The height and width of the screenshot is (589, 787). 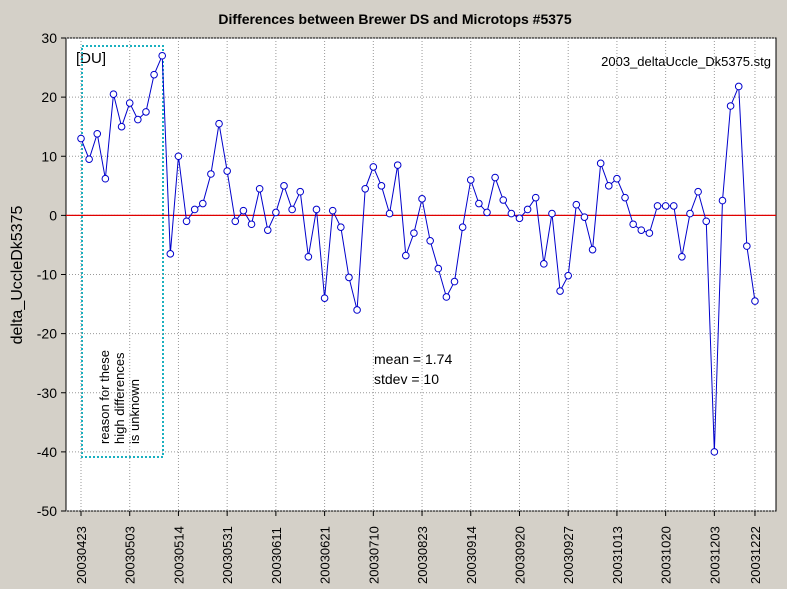 What do you see at coordinates (519, 555) in the screenshot?
I see `x-tick-label: 20030920` at bounding box center [519, 555].